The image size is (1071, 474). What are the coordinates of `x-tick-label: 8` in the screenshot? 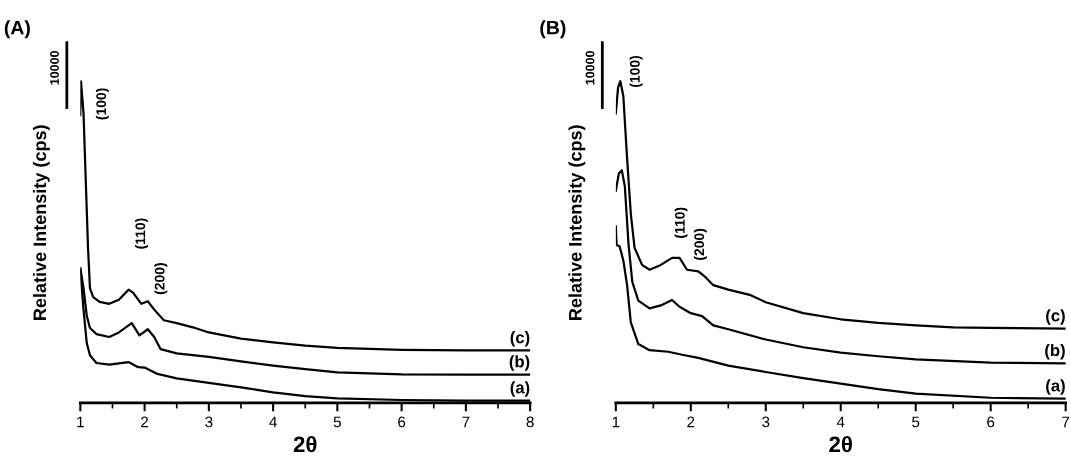 It's located at (530, 422).